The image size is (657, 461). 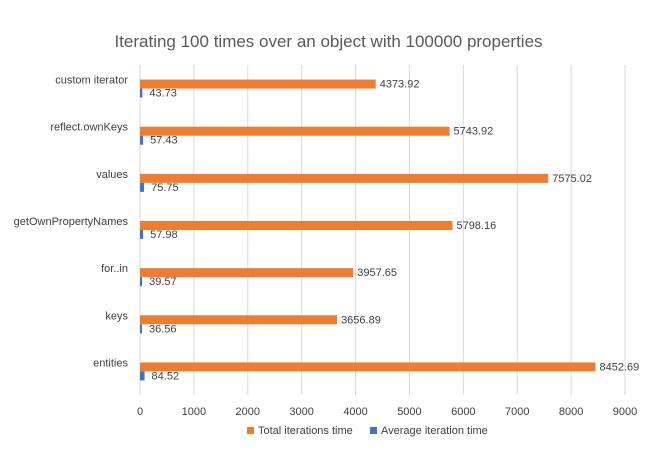 I want to click on category-label: reflect.ownKeys, so click(x=89, y=128).